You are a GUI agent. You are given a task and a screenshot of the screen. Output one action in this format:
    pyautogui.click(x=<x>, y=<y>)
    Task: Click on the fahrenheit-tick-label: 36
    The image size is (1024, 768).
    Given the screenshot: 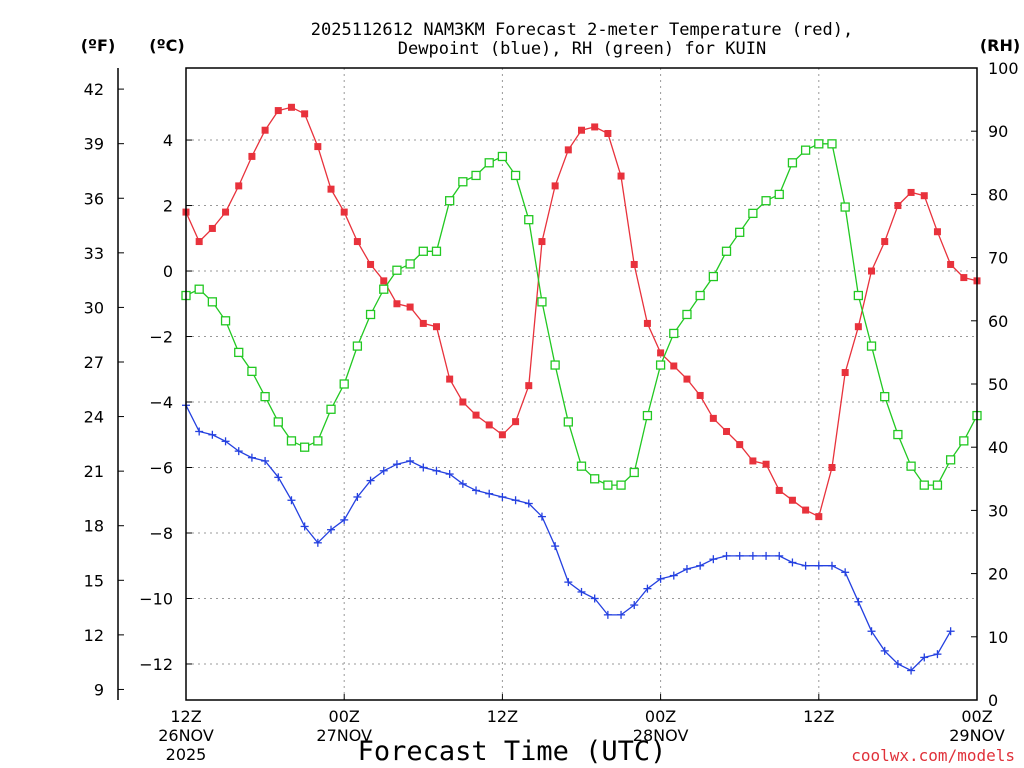 What is the action you would take?
    pyautogui.click(x=94, y=198)
    